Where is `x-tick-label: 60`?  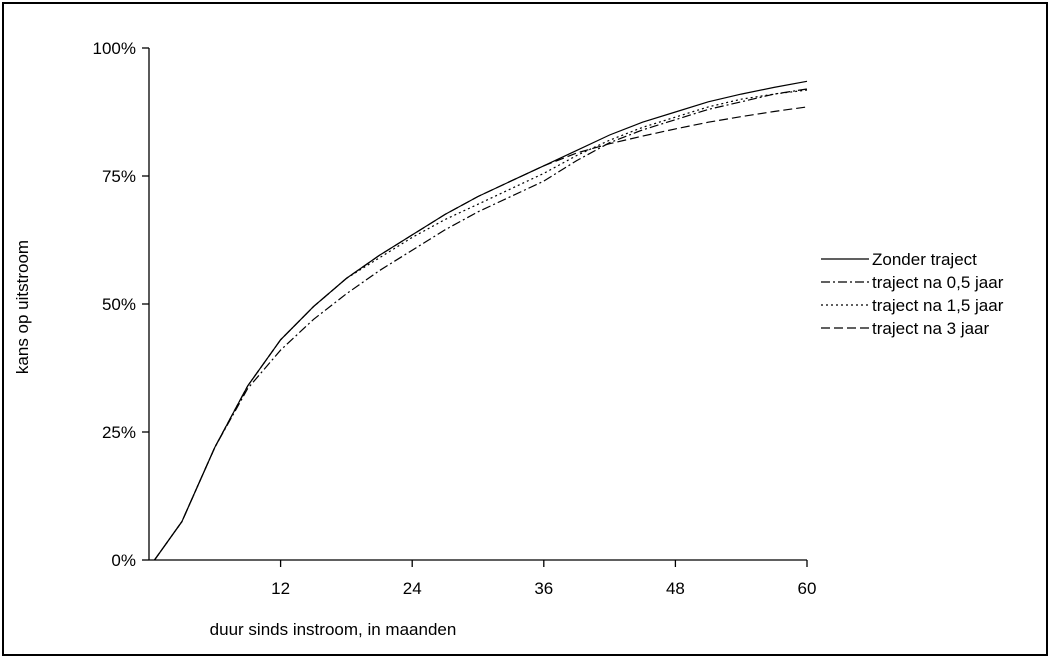 x-tick-label: 60 is located at coordinates (807, 588).